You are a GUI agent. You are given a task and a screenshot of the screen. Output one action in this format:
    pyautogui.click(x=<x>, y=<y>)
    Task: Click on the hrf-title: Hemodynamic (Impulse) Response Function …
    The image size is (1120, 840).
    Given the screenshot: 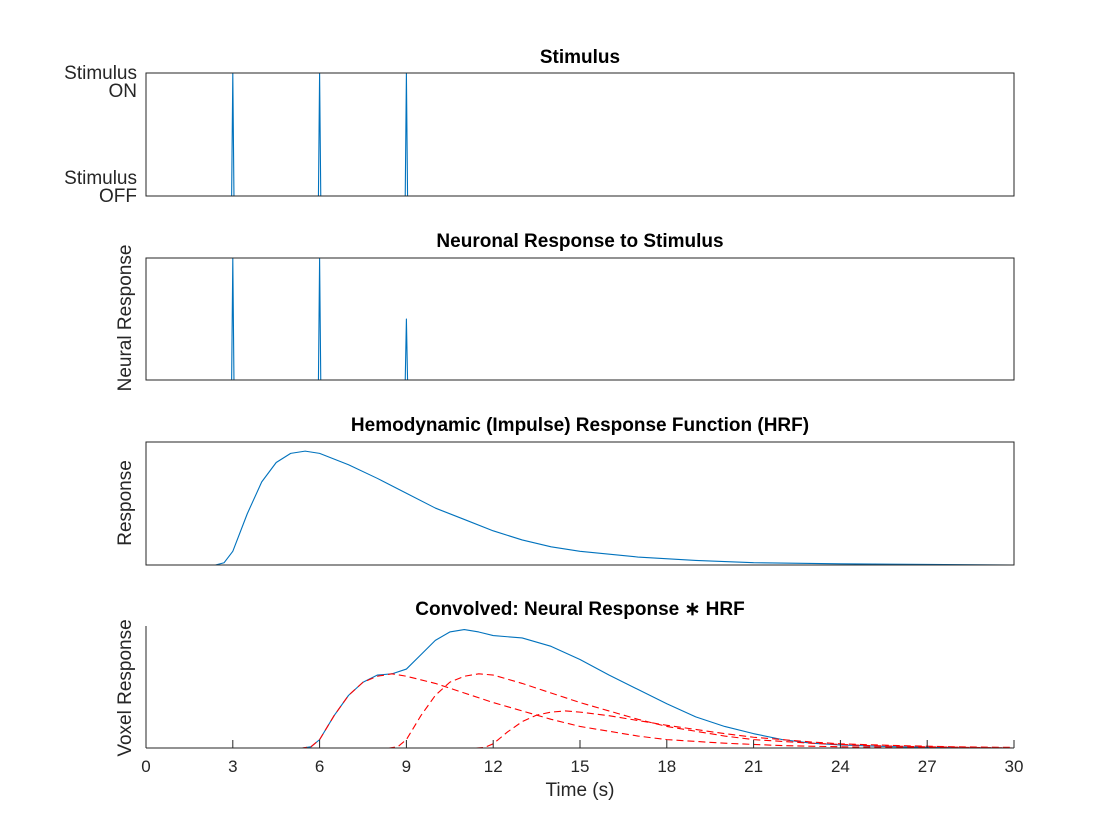 What is the action you would take?
    pyautogui.click(x=580, y=425)
    